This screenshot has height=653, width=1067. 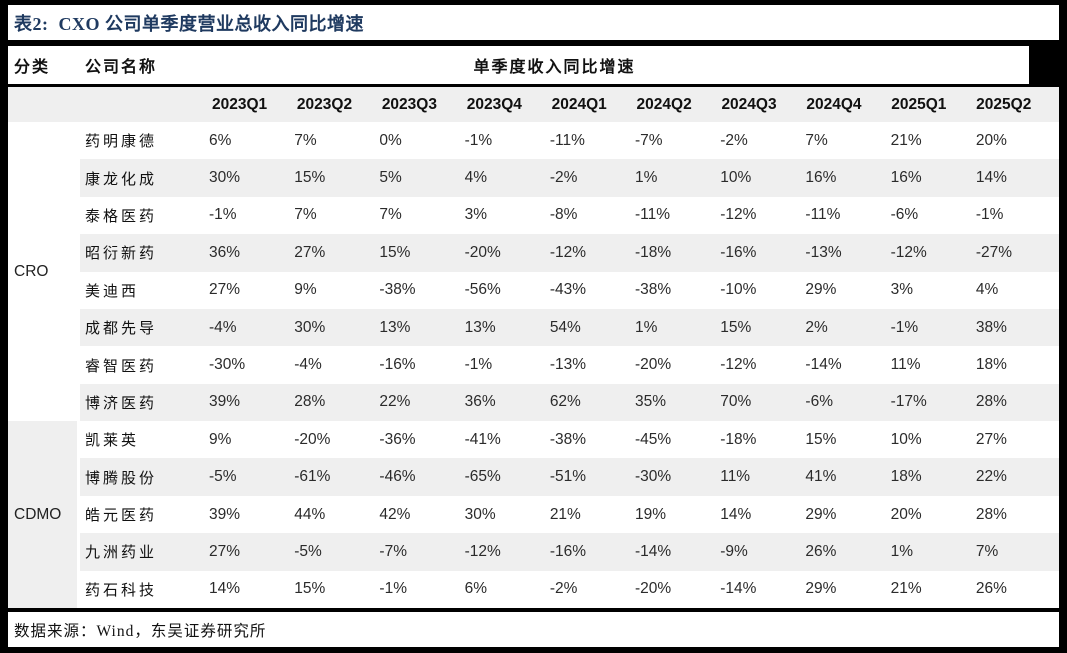 I want to click on quarter-header-cell: 2025Q1, so click(x=919, y=104).